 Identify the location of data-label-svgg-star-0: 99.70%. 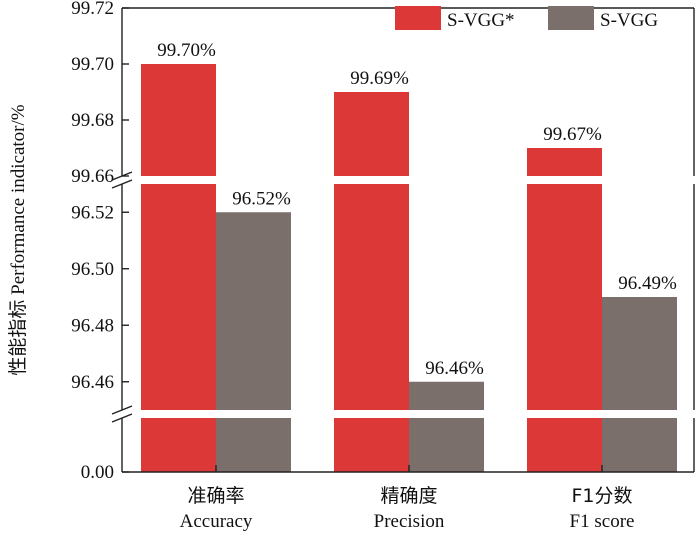
(186, 50).